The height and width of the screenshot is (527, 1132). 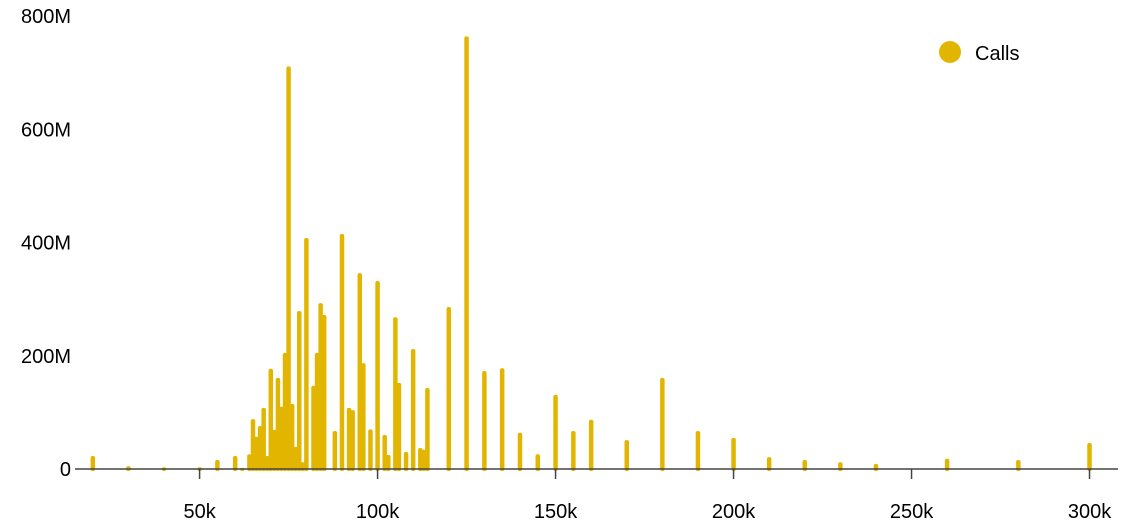 What do you see at coordinates (388, 462) in the screenshot?
I see `bar-103k` at bounding box center [388, 462].